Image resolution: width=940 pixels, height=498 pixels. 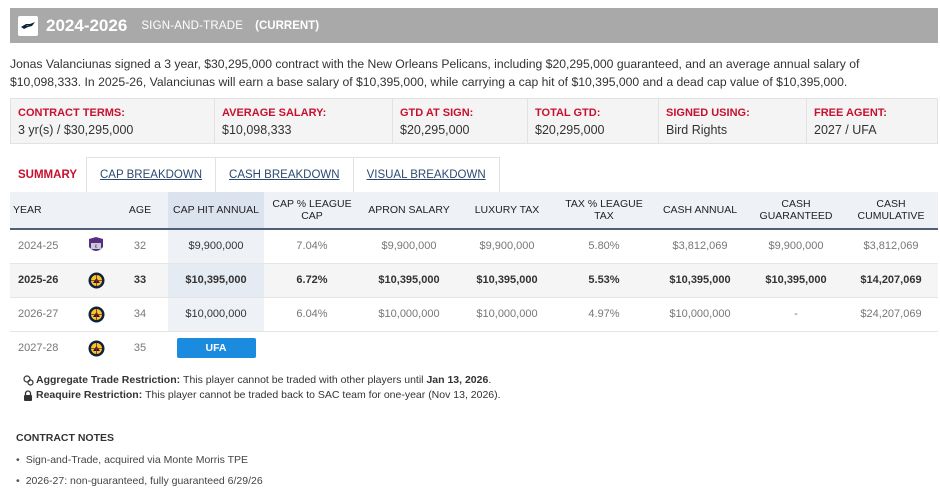 What do you see at coordinates (27, 210) in the screenshot?
I see `col-header-year: YEAR` at bounding box center [27, 210].